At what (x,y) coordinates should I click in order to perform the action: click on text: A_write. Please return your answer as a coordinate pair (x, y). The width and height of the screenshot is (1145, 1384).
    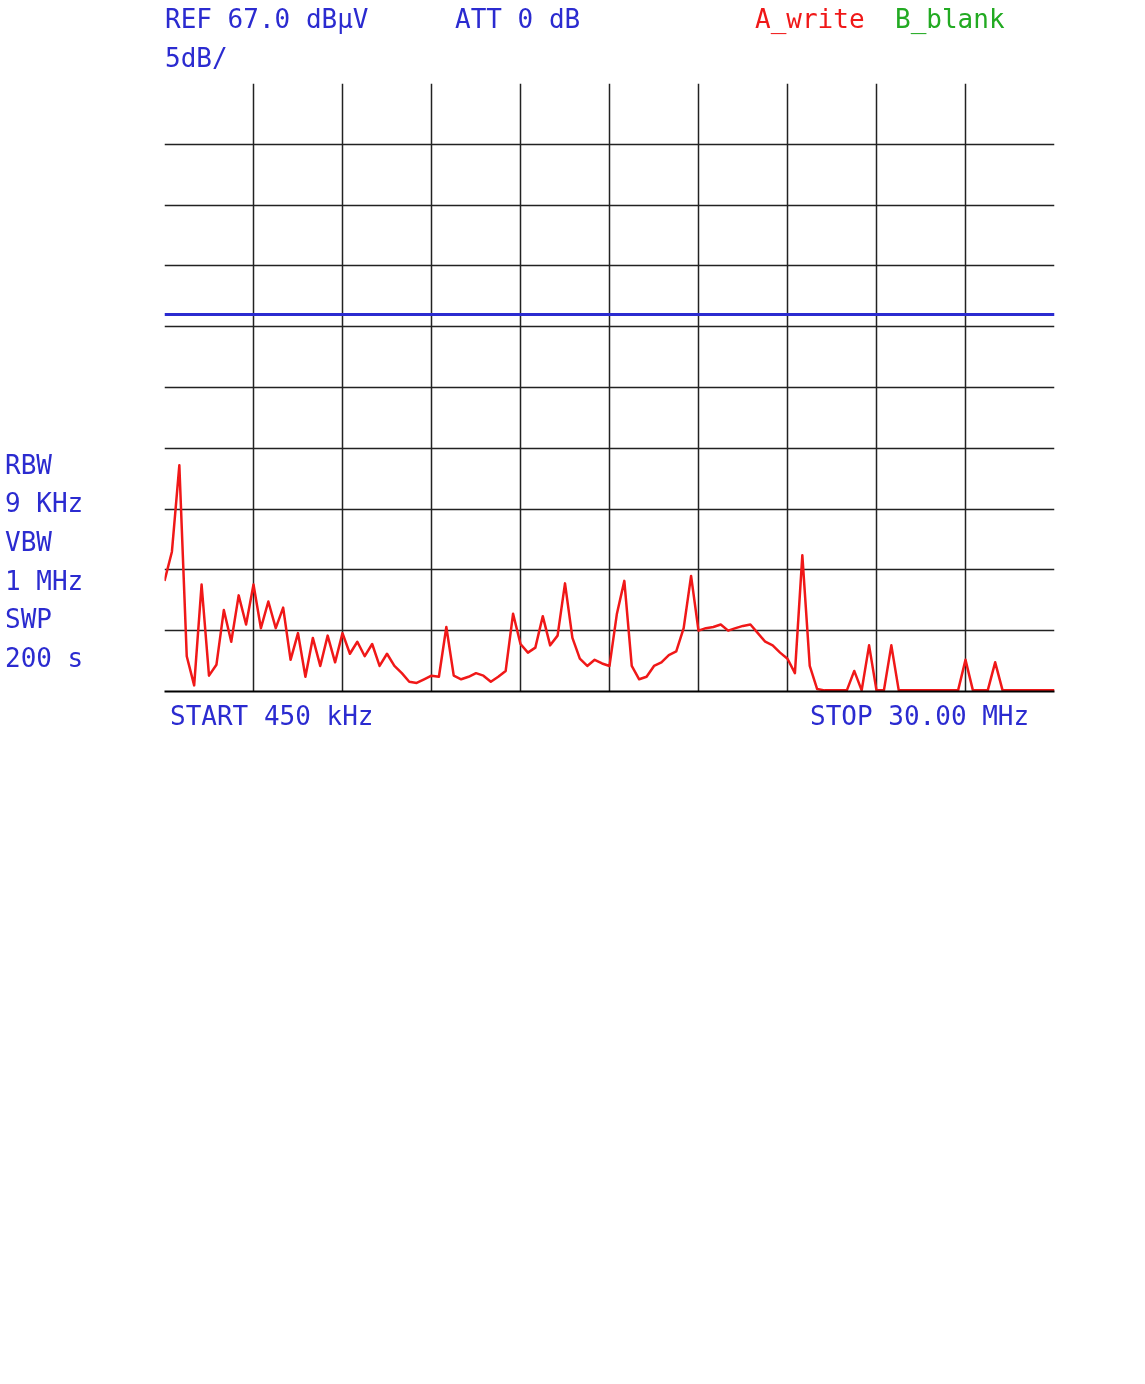
    Looking at the image, I should click on (810, 19).